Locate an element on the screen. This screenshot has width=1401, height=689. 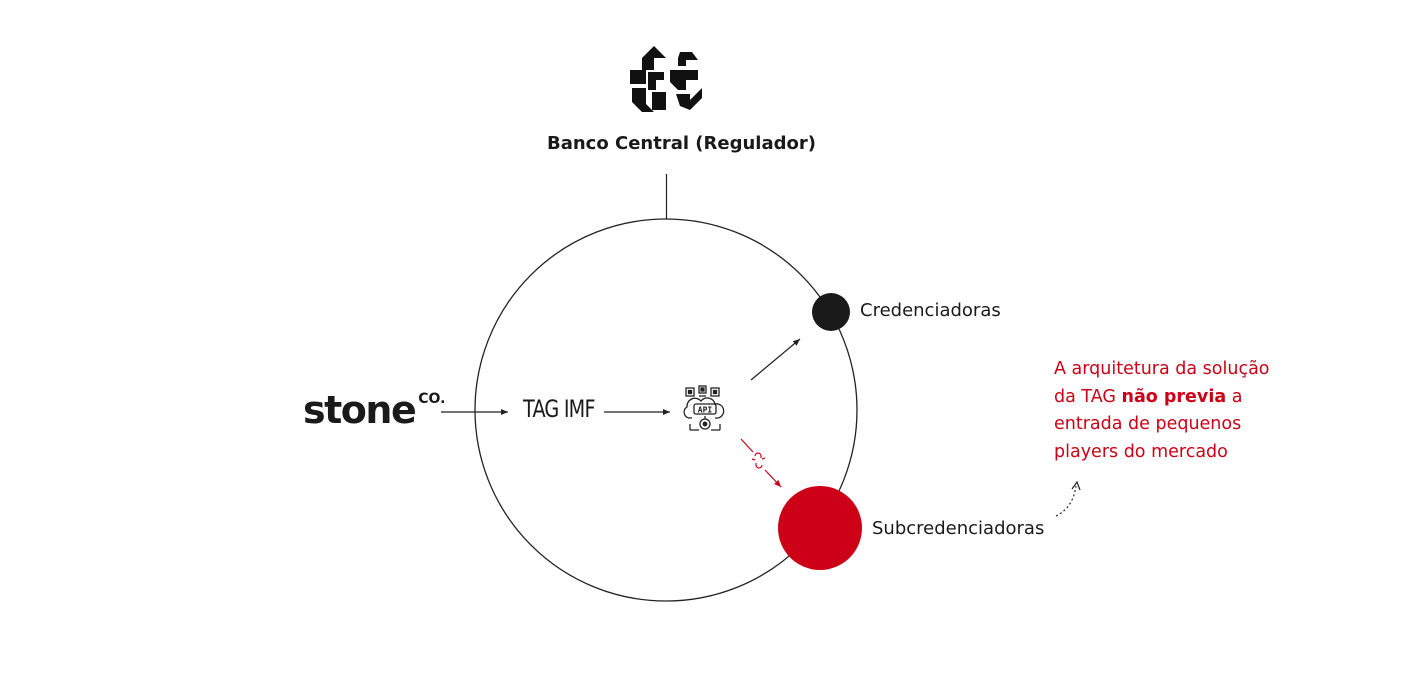
stone-logo-text: stone is located at coordinates (360, 410).